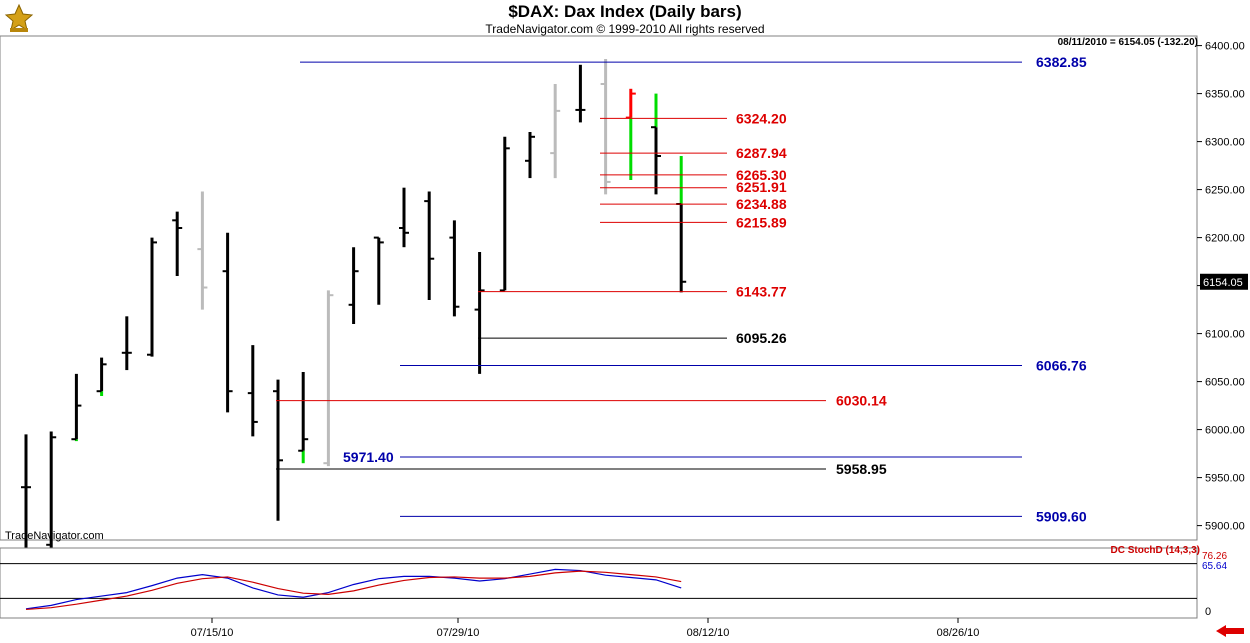 This screenshot has width=1250, height=643. I want to click on level-label: 6287.94, so click(761, 153).